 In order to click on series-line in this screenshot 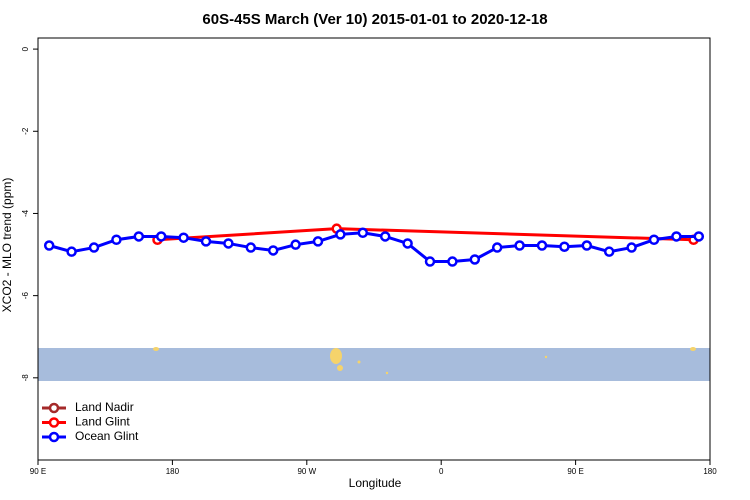, I will do `click(425, 234)`.